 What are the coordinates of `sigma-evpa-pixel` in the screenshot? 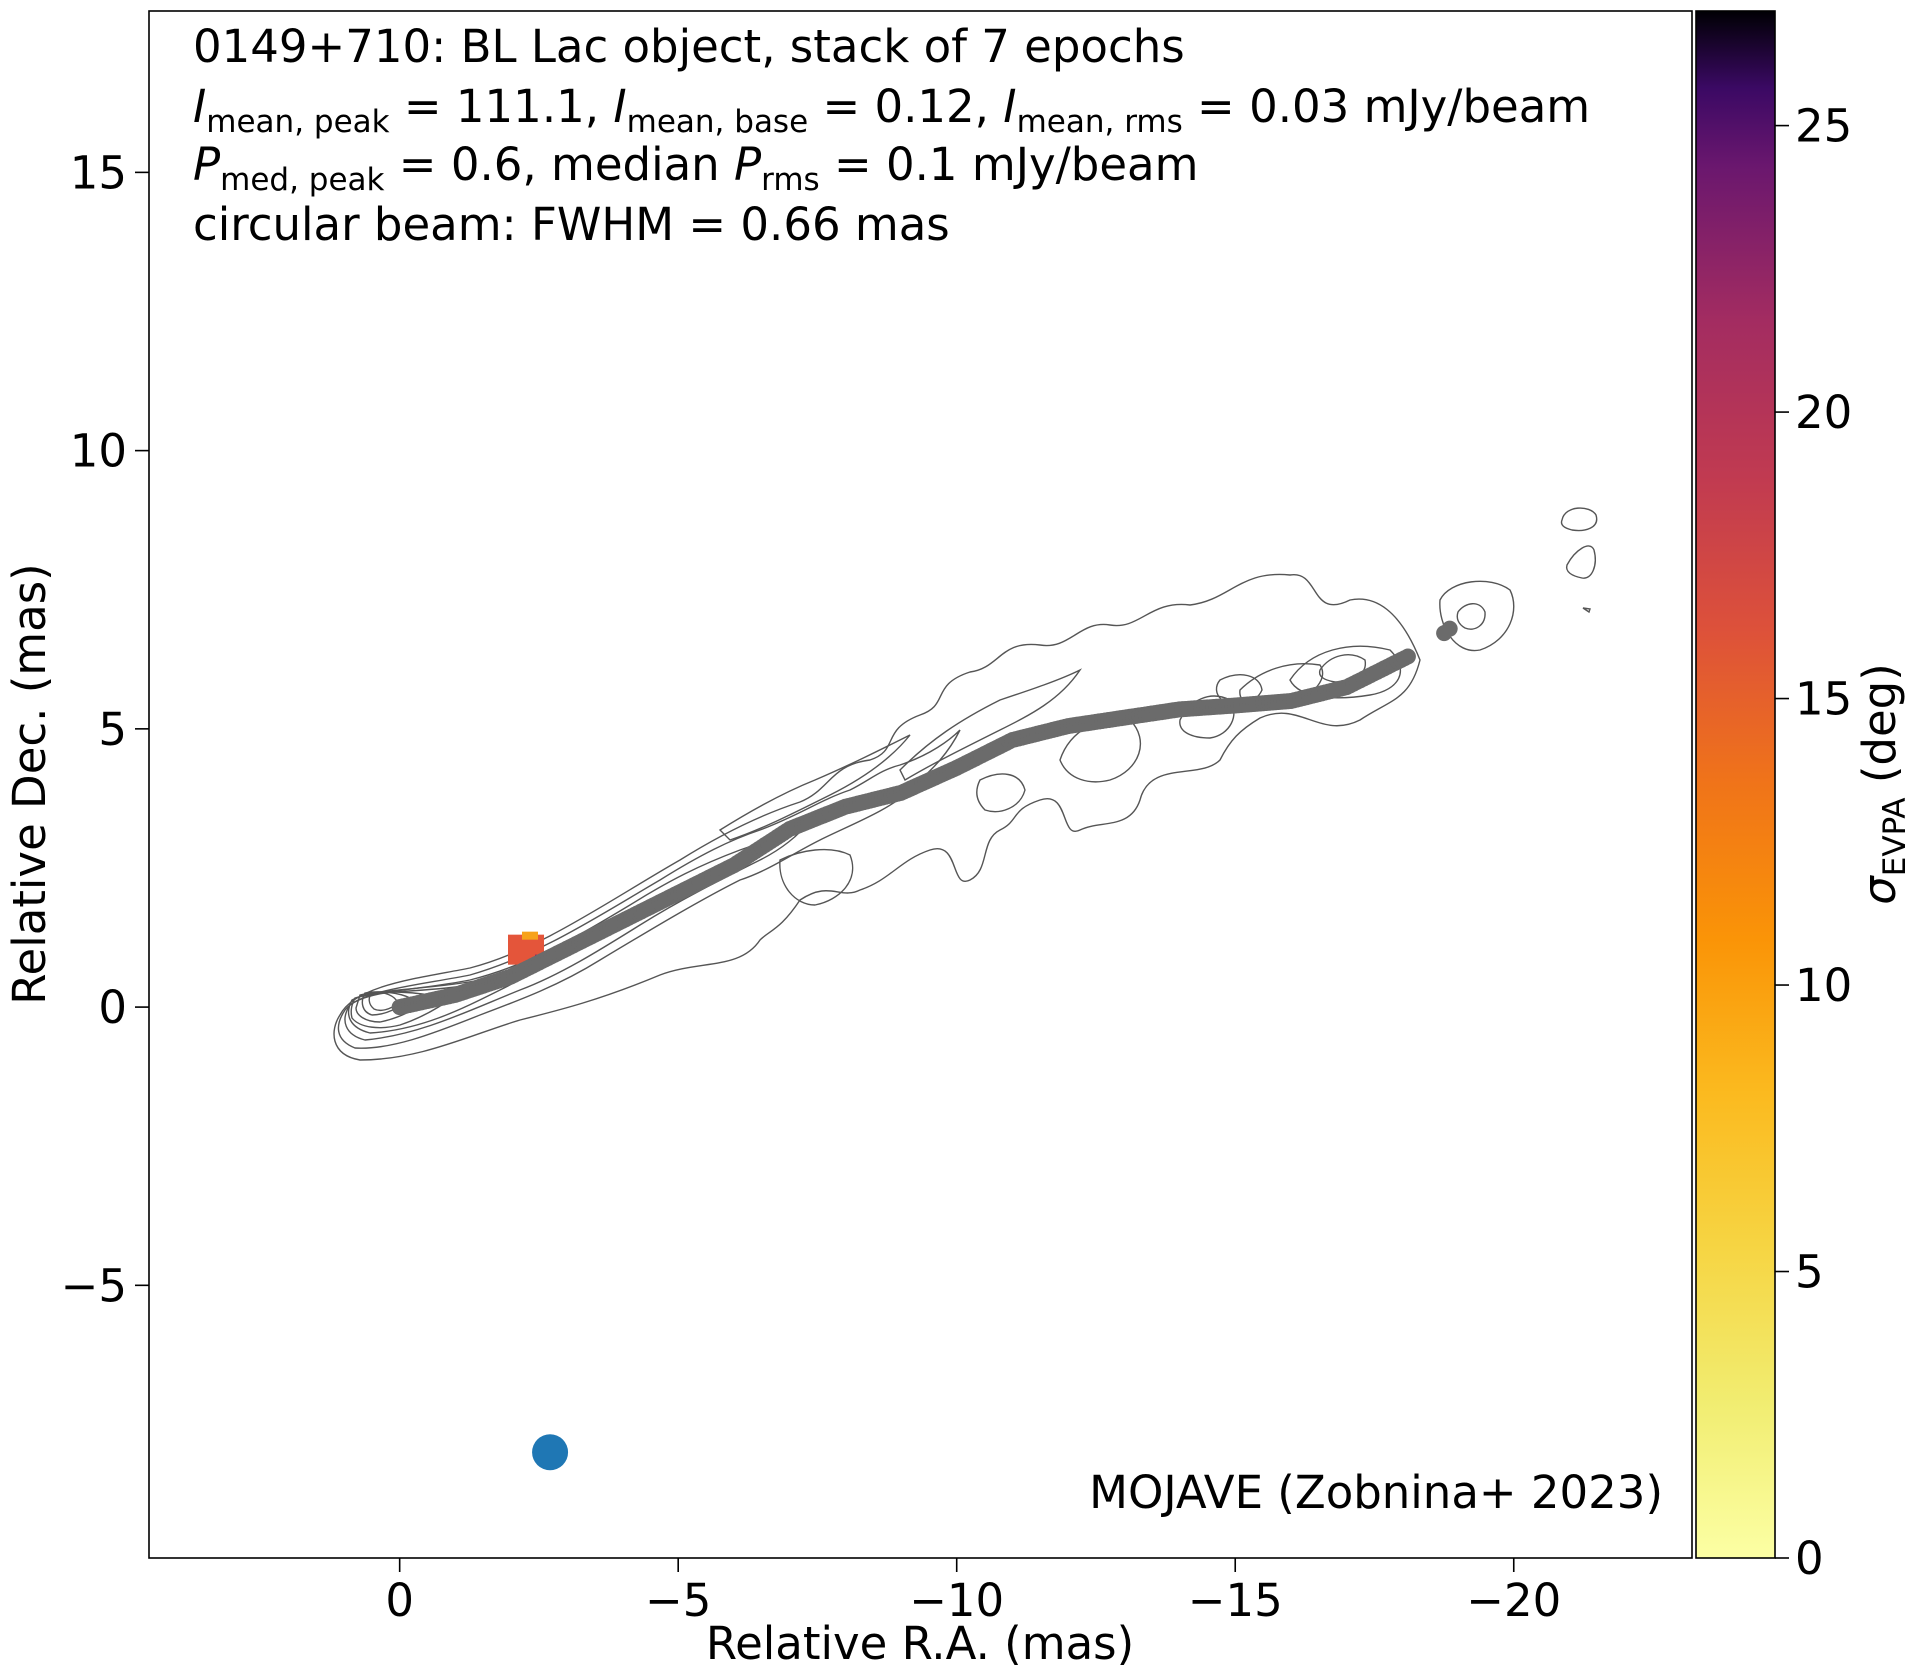 It's located at (530, 935).